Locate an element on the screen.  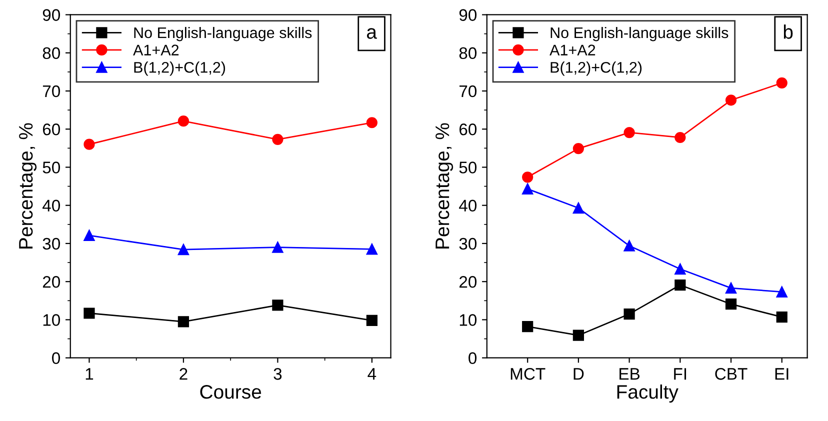
x-tick-label: FI is located at coordinates (680, 374).